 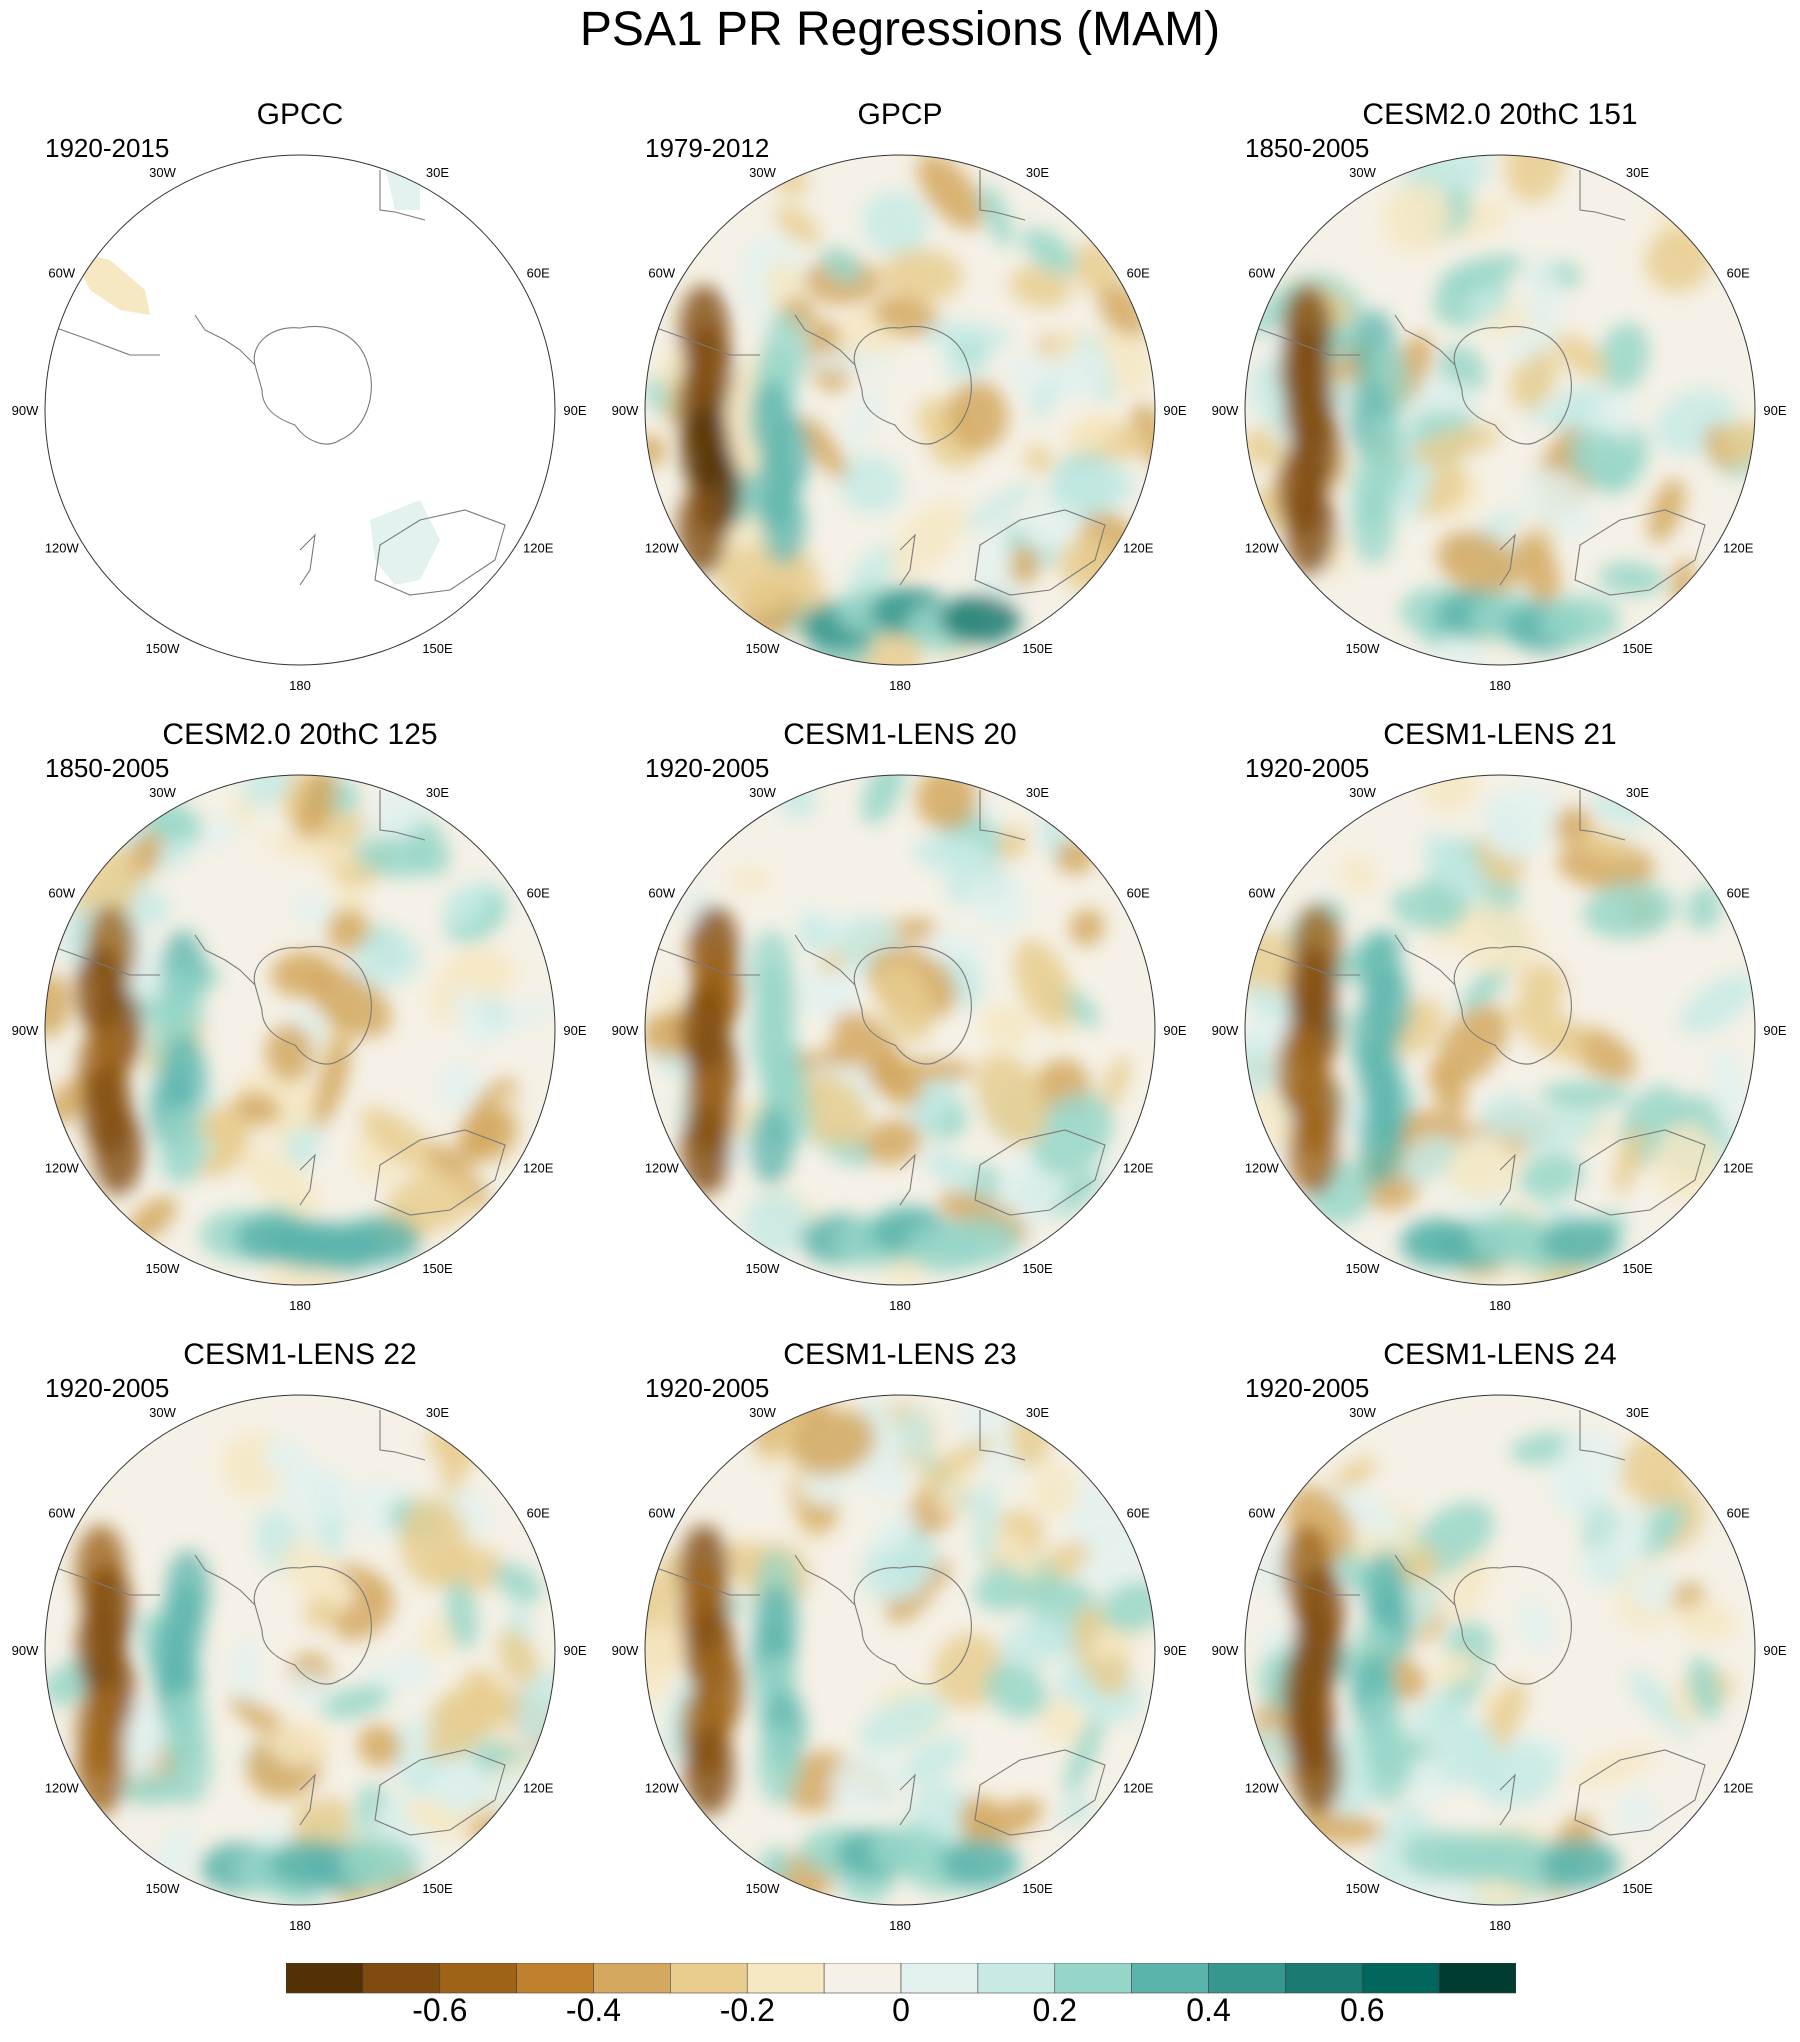 I want to click on land-shading, so click(x=110, y=282).